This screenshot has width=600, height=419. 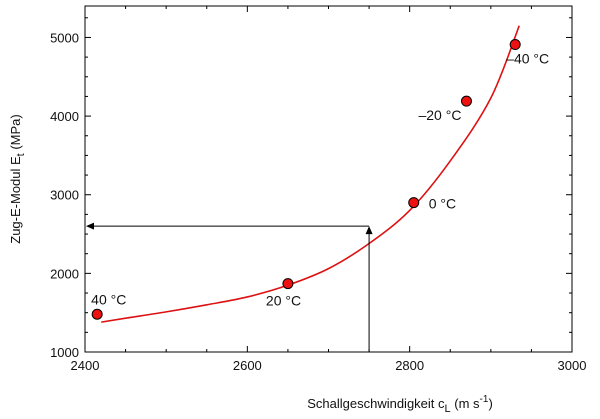 I want to click on y-tick-label: 1000, so click(x=64, y=352).